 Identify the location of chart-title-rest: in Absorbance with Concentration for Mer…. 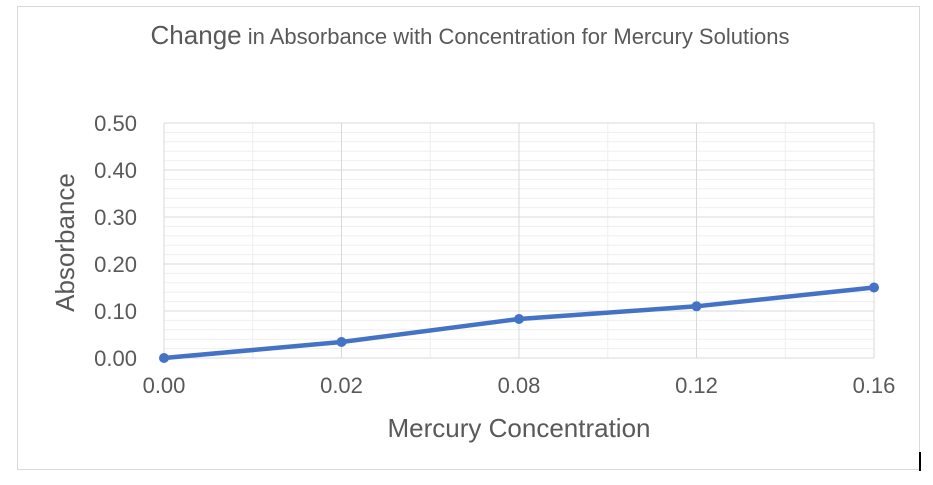
(515, 36).